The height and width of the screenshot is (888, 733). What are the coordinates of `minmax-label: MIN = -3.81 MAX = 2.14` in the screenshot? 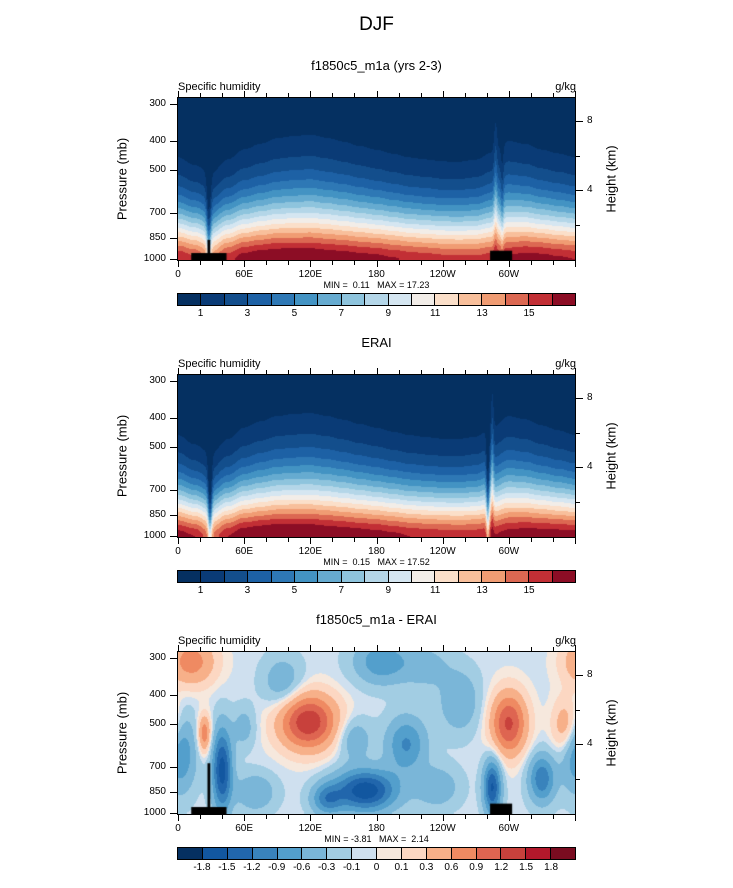 It's located at (376, 839).